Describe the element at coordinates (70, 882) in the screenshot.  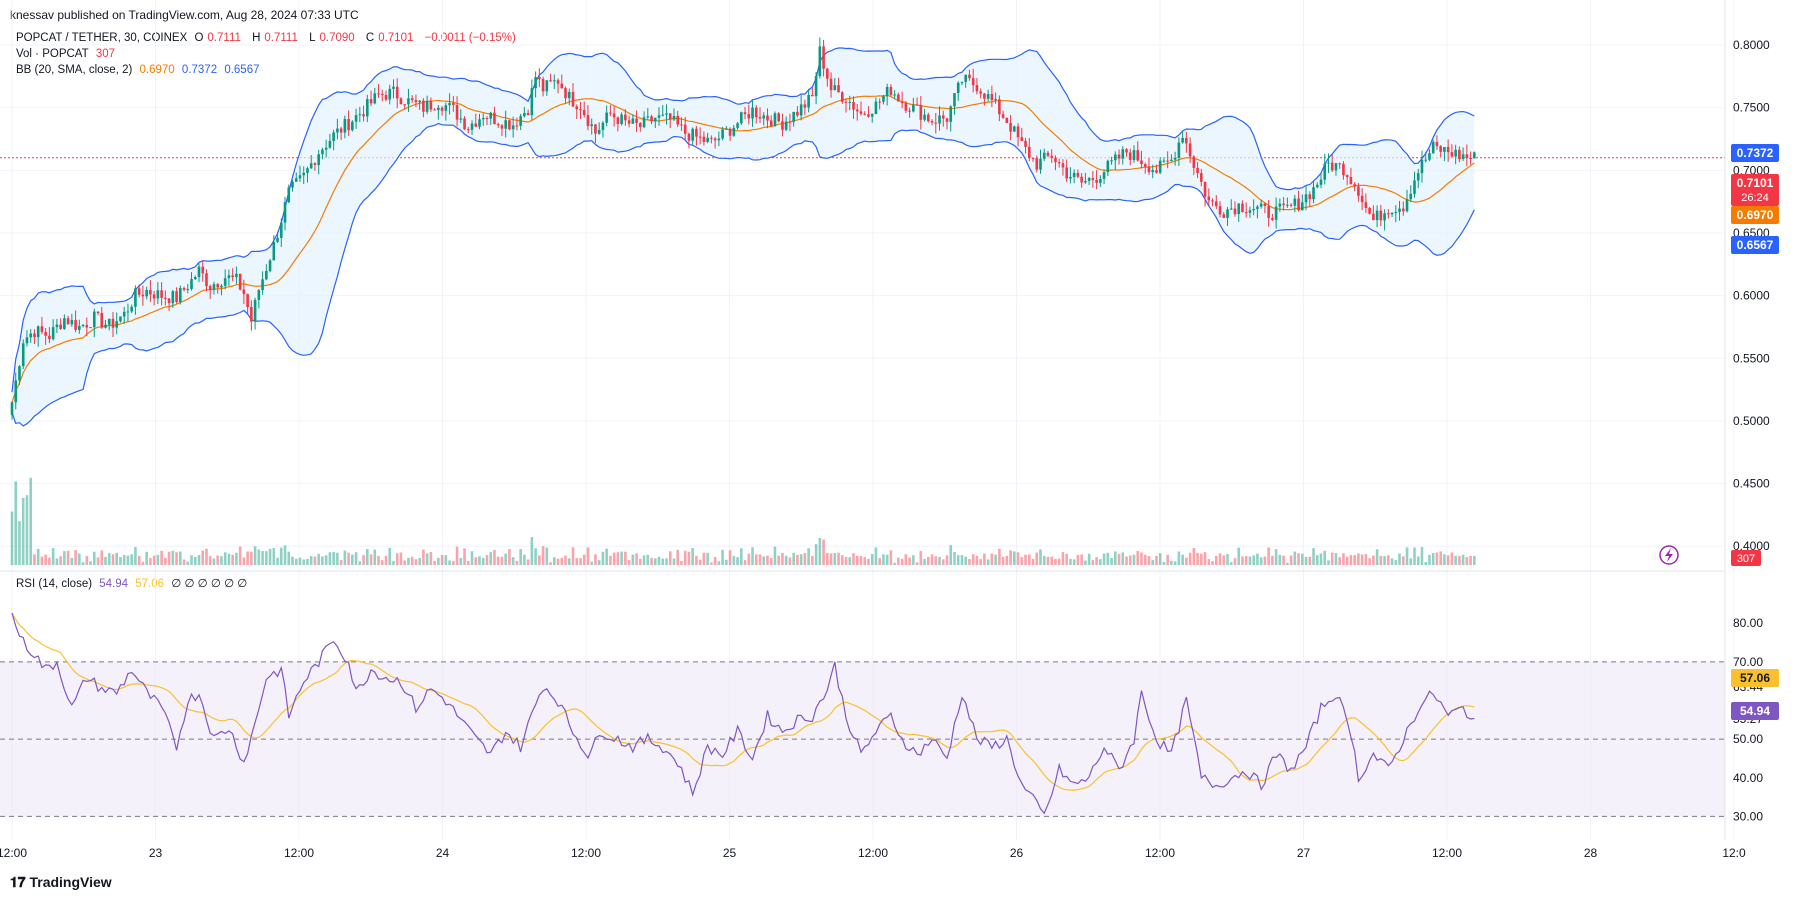
I see `tradingview-logo-text: TradingView` at that location.